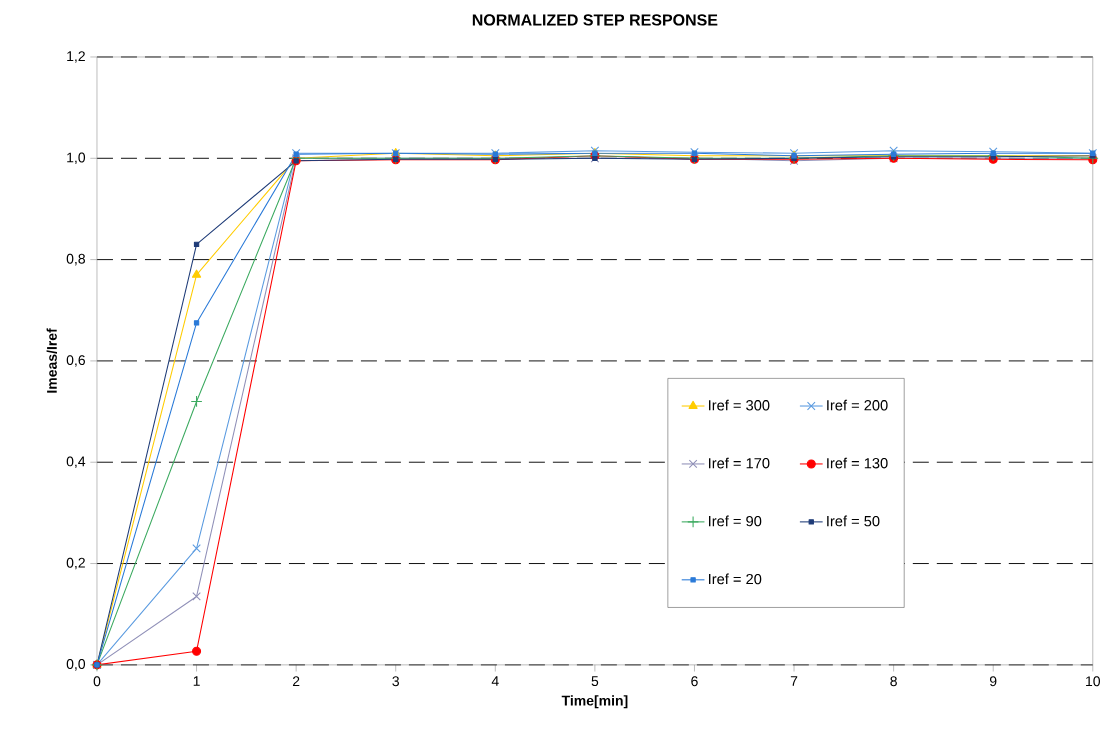  What do you see at coordinates (893, 681) in the screenshot?
I see `x-tick-label: 8` at bounding box center [893, 681].